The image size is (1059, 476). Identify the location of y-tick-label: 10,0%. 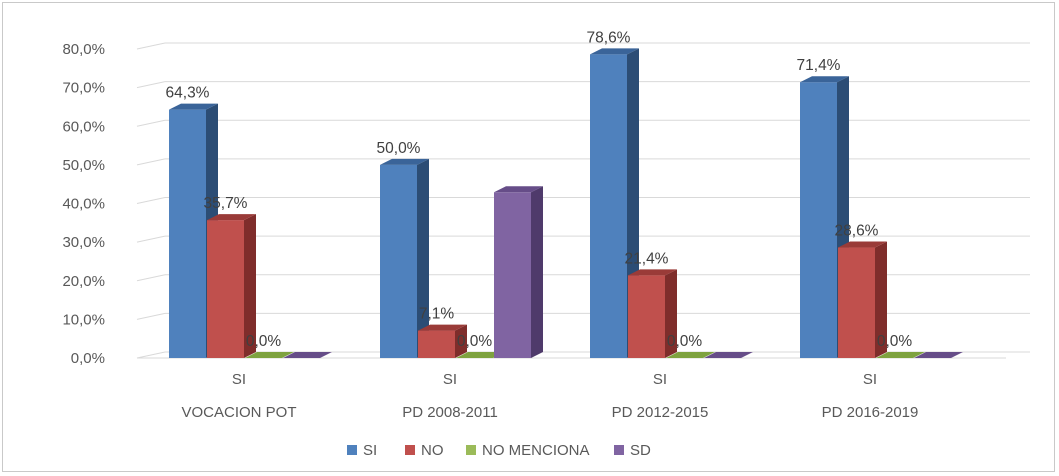
(83, 319).